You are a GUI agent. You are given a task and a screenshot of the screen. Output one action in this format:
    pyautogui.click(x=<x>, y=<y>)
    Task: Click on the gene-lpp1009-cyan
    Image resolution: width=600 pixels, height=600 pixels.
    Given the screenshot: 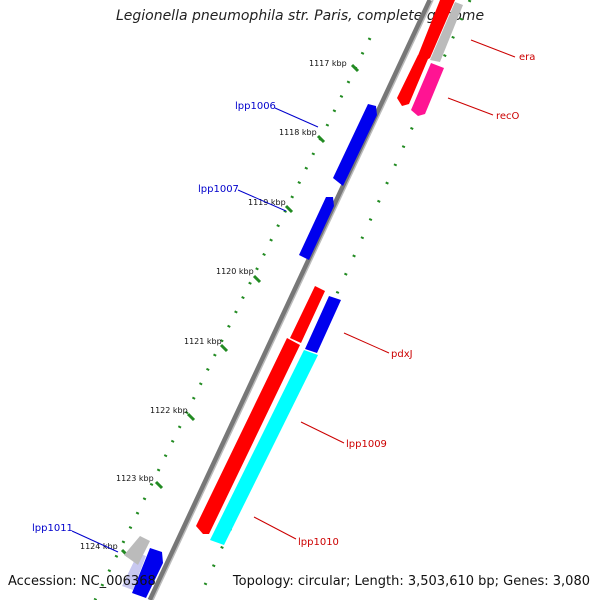 What is the action you would take?
    pyautogui.click(x=264, y=447)
    